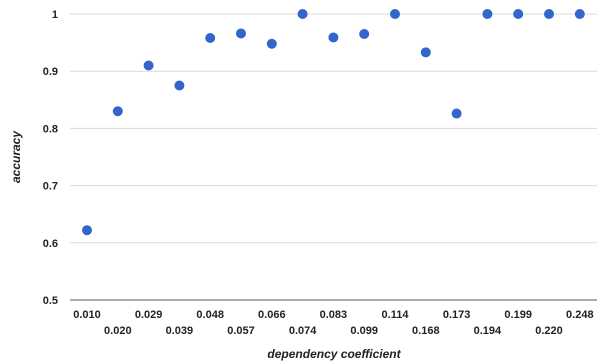 This screenshot has height=364, width=603. I want to click on x-tick-label: 0.248, so click(580, 315).